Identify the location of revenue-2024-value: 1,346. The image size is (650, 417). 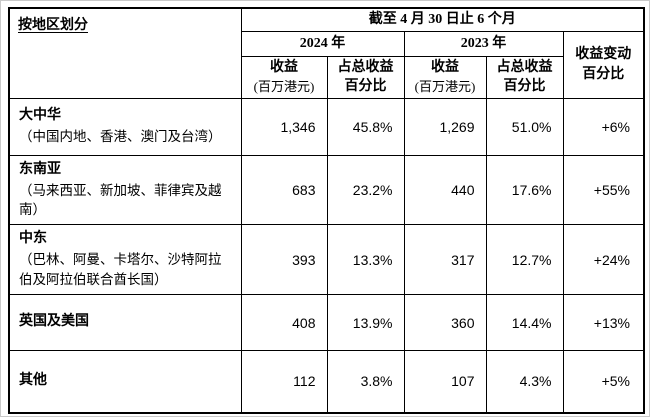
(284, 126).